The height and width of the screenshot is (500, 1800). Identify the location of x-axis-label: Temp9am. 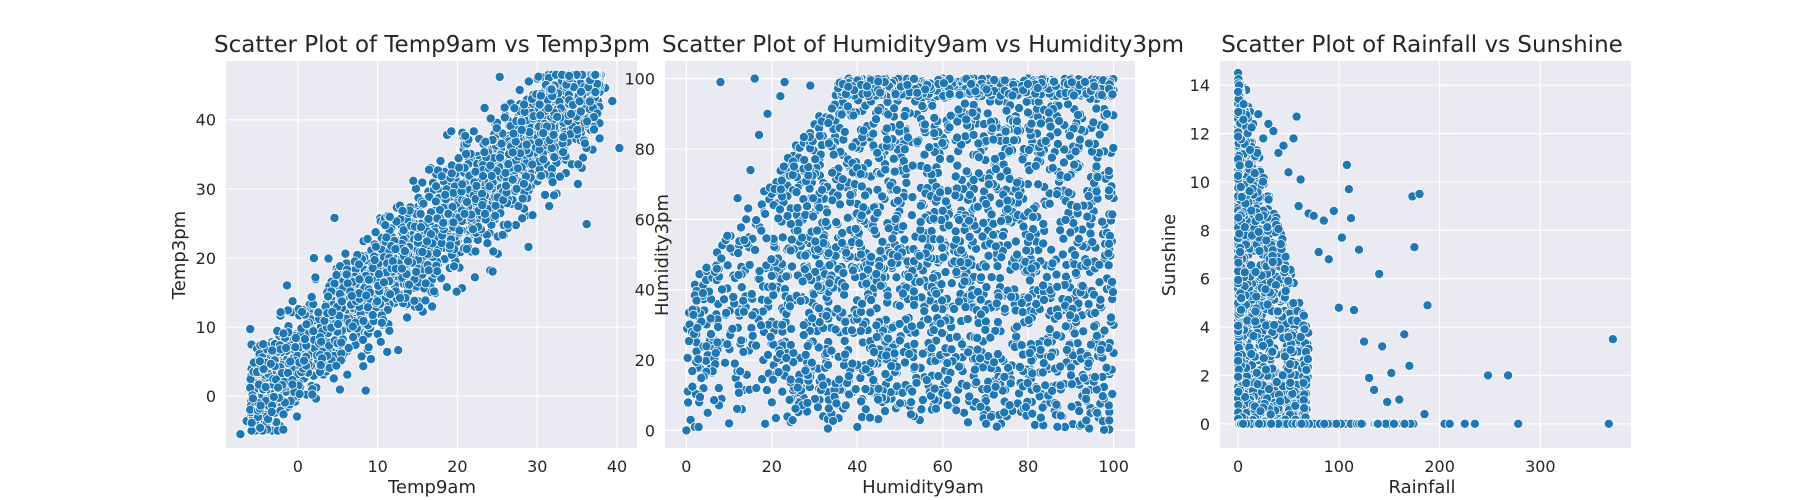
(431, 487).